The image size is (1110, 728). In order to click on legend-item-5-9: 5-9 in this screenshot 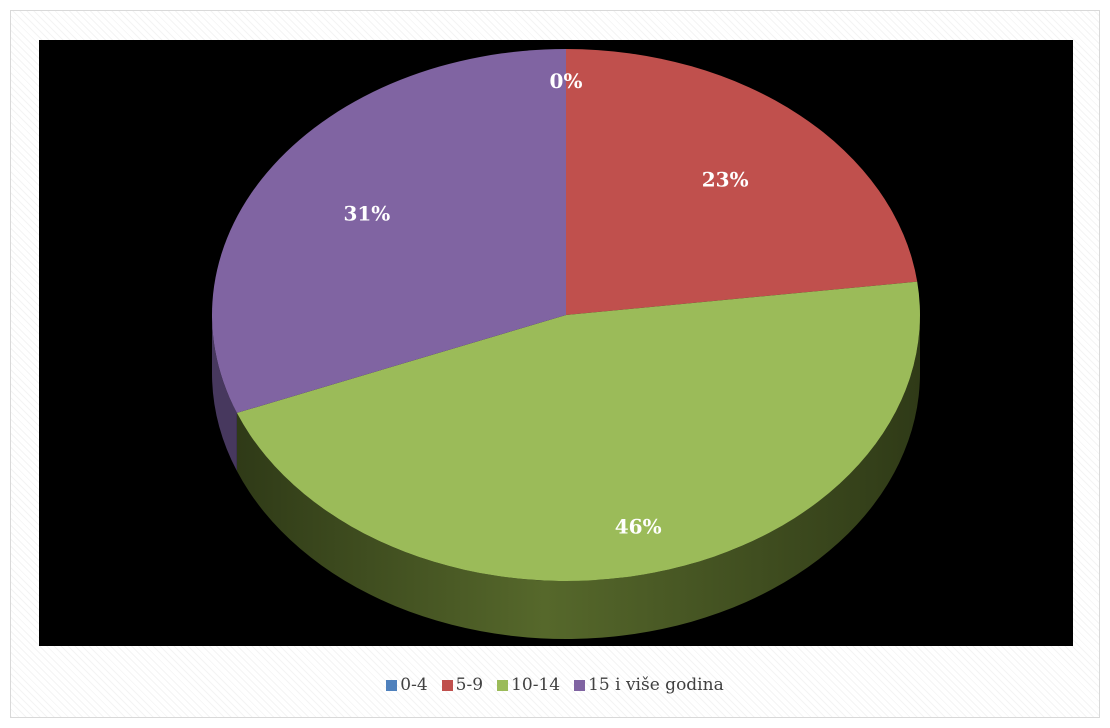, I will do `click(462, 684)`.